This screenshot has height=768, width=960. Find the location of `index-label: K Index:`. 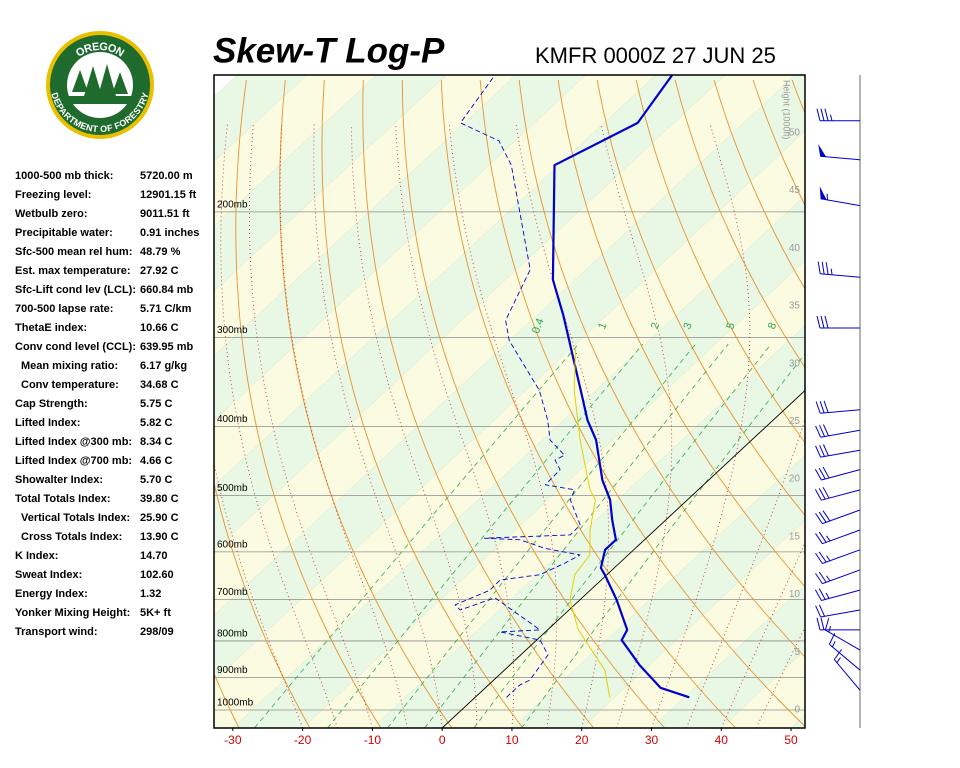

index-label: K Index: is located at coordinates (36, 556).